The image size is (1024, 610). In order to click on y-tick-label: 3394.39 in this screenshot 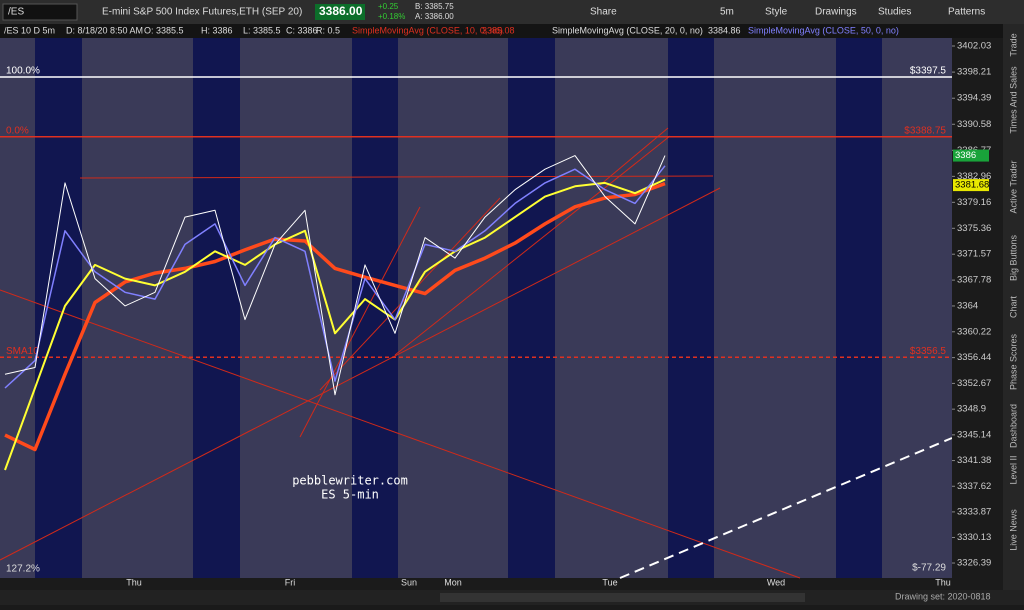, I will do `click(974, 98)`.